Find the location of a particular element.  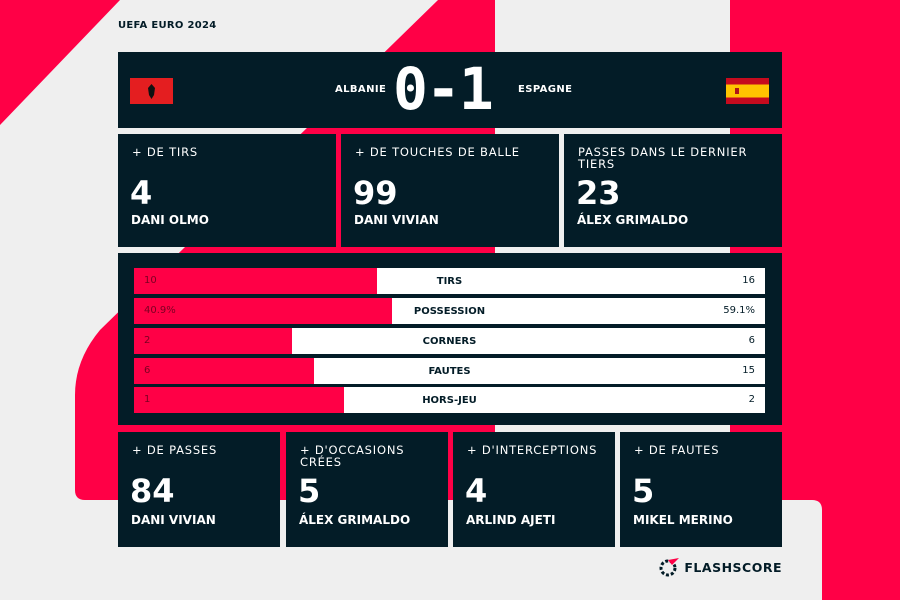

stat-row: 10 TIRS 16 is located at coordinates (449, 281).